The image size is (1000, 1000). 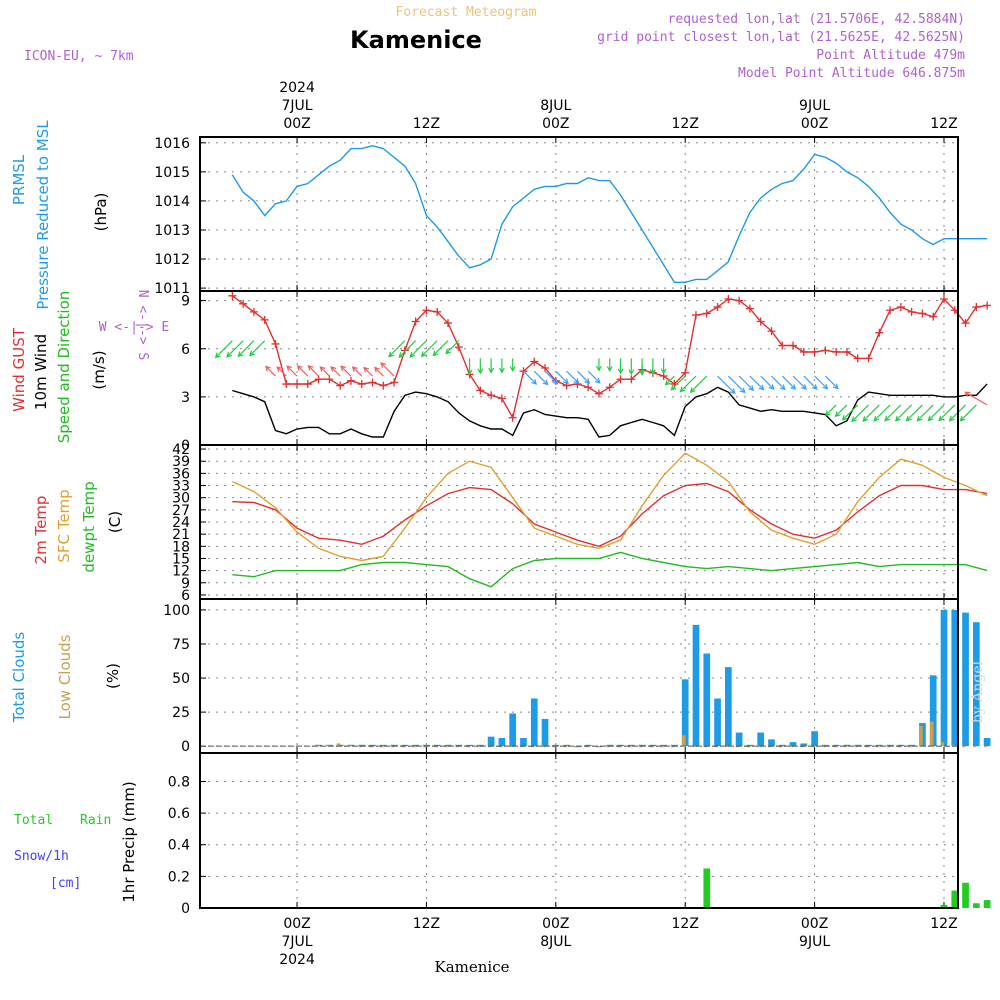 What do you see at coordinates (19, 369) in the screenshot?
I see `wind-gust-label: Wind GUST` at bounding box center [19, 369].